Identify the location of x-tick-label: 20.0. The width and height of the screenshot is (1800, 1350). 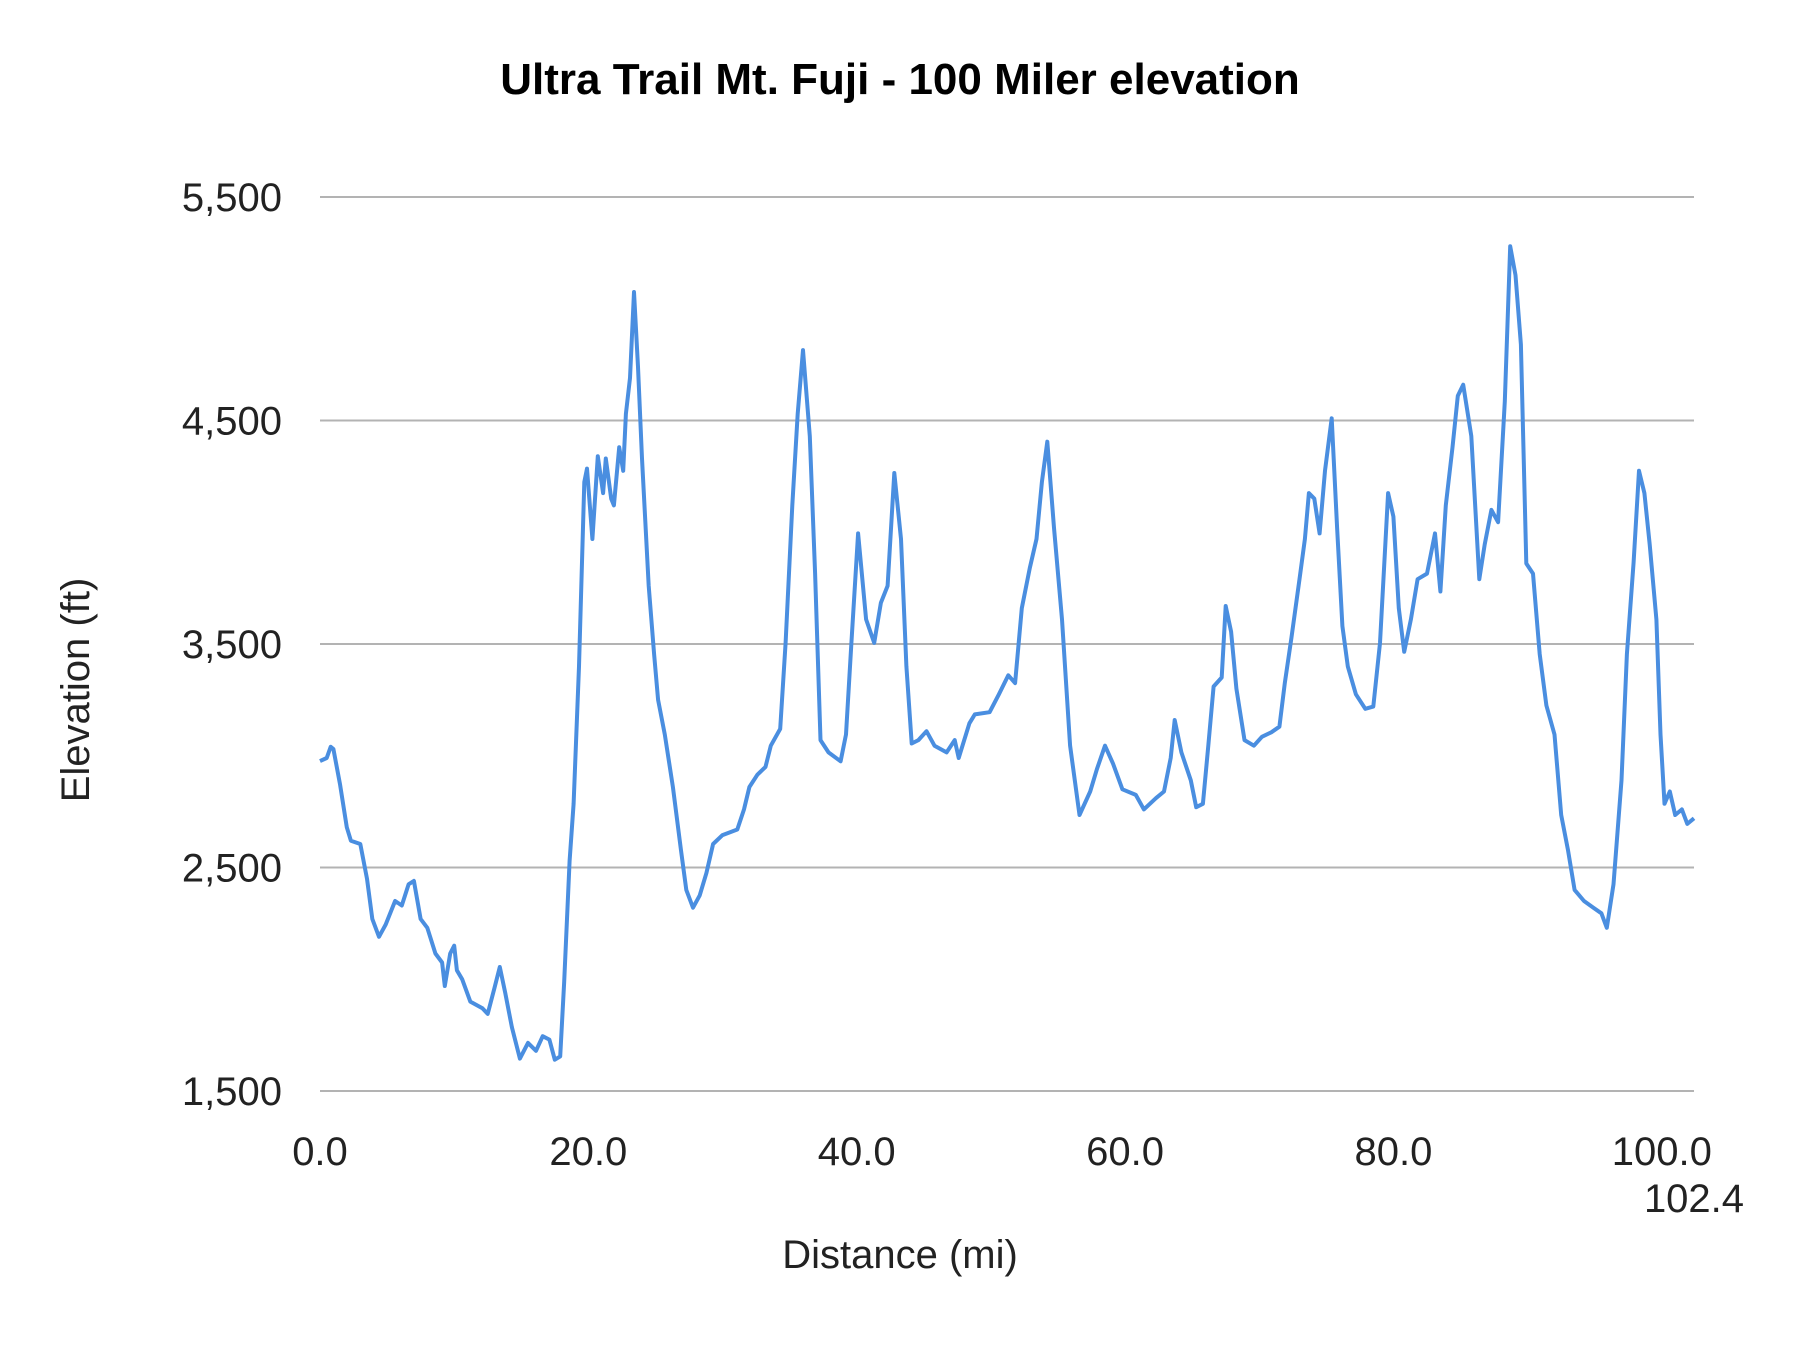
(588, 1152).